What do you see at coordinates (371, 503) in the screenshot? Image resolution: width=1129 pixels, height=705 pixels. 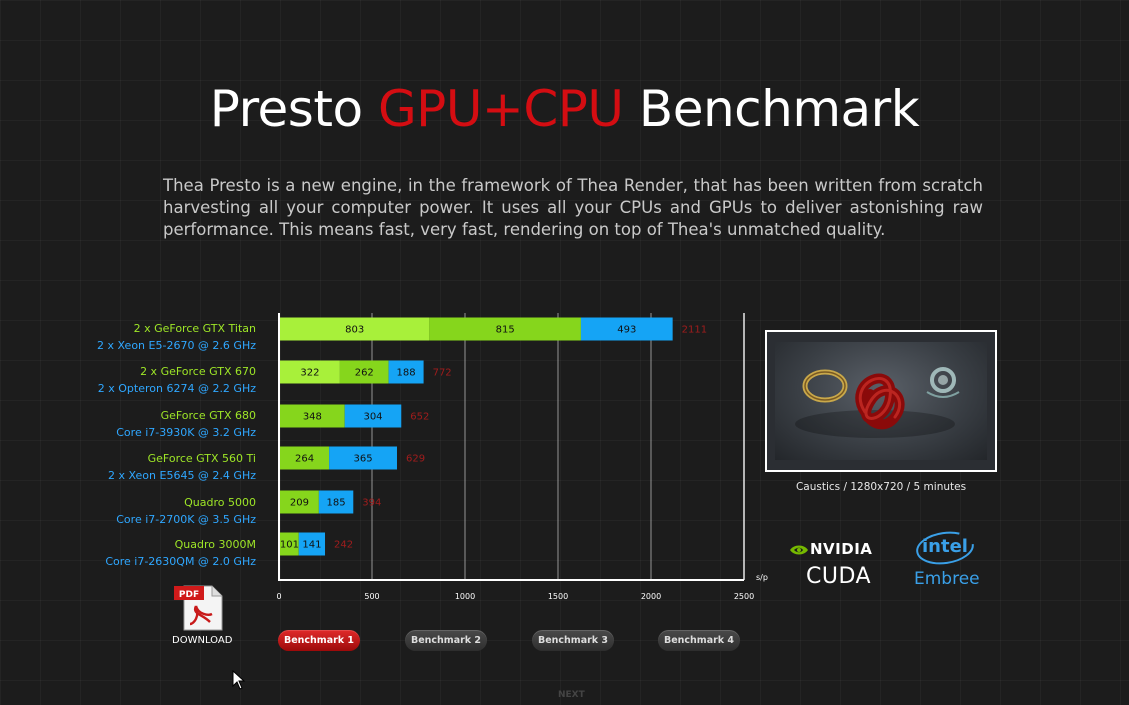 I see `bar-total-label: 394` at bounding box center [371, 503].